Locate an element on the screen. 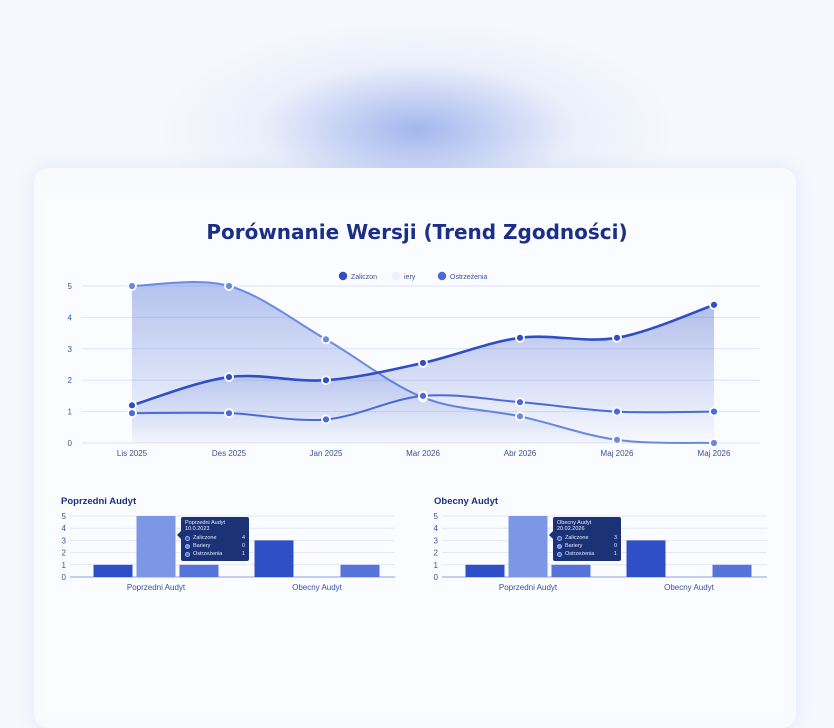  tooltip-title: Obecny Audyt 20.02.2026 is located at coordinates (574, 526).